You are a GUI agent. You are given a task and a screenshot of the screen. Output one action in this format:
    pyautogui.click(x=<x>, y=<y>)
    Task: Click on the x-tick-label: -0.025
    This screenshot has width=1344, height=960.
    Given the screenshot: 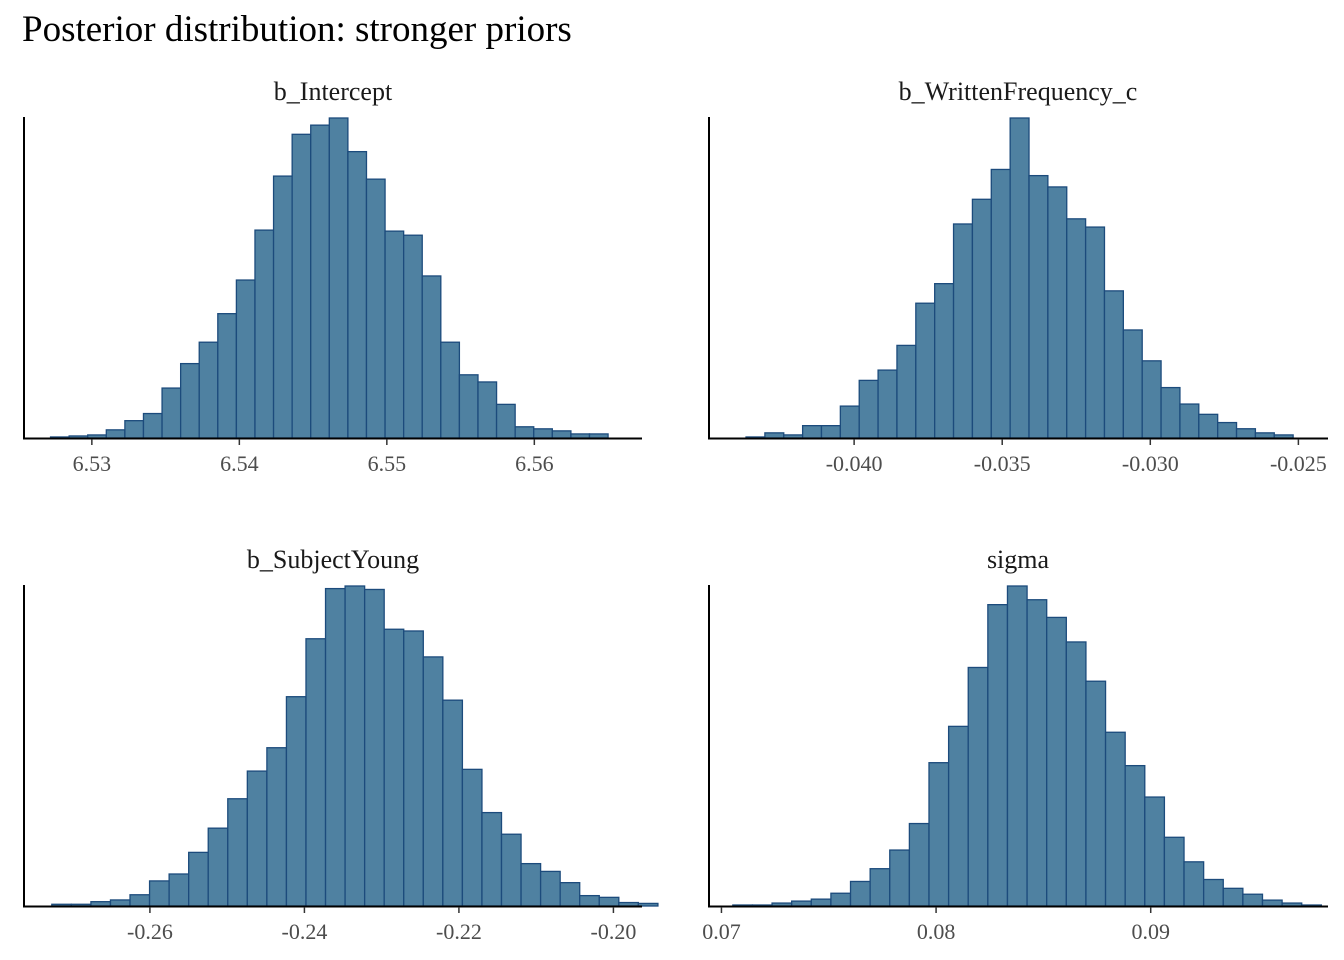 What is the action you would take?
    pyautogui.click(x=1298, y=463)
    